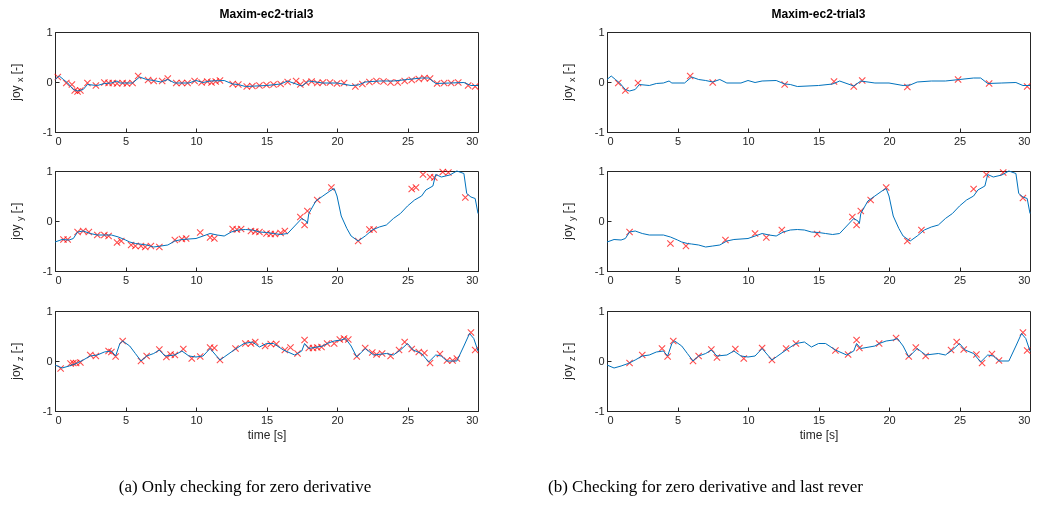 This screenshot has width=1038, height=505. I want to click on text: (b) Checking for zero derivative and last rever, so click(705, 487).